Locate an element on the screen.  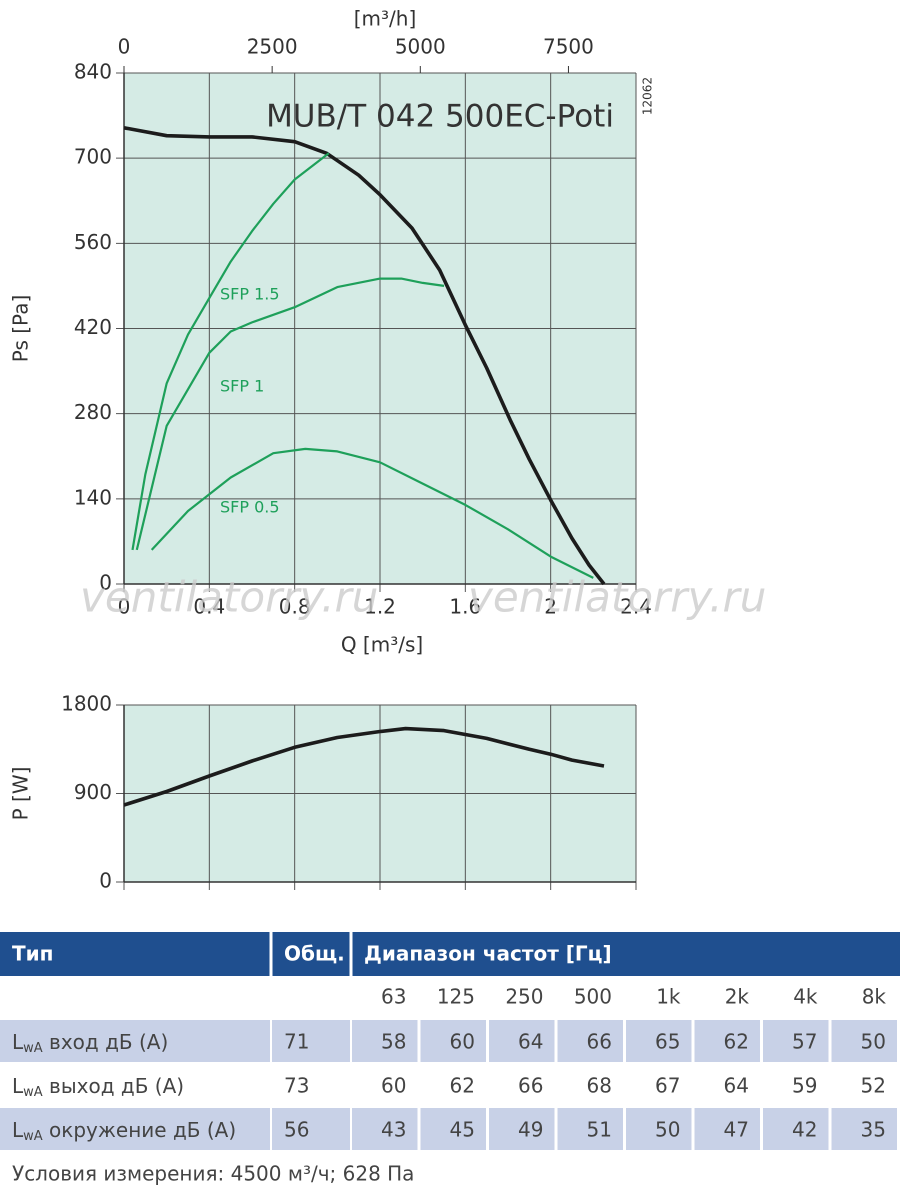
x-tick-label: 2 is located at coordinates (550, 607).